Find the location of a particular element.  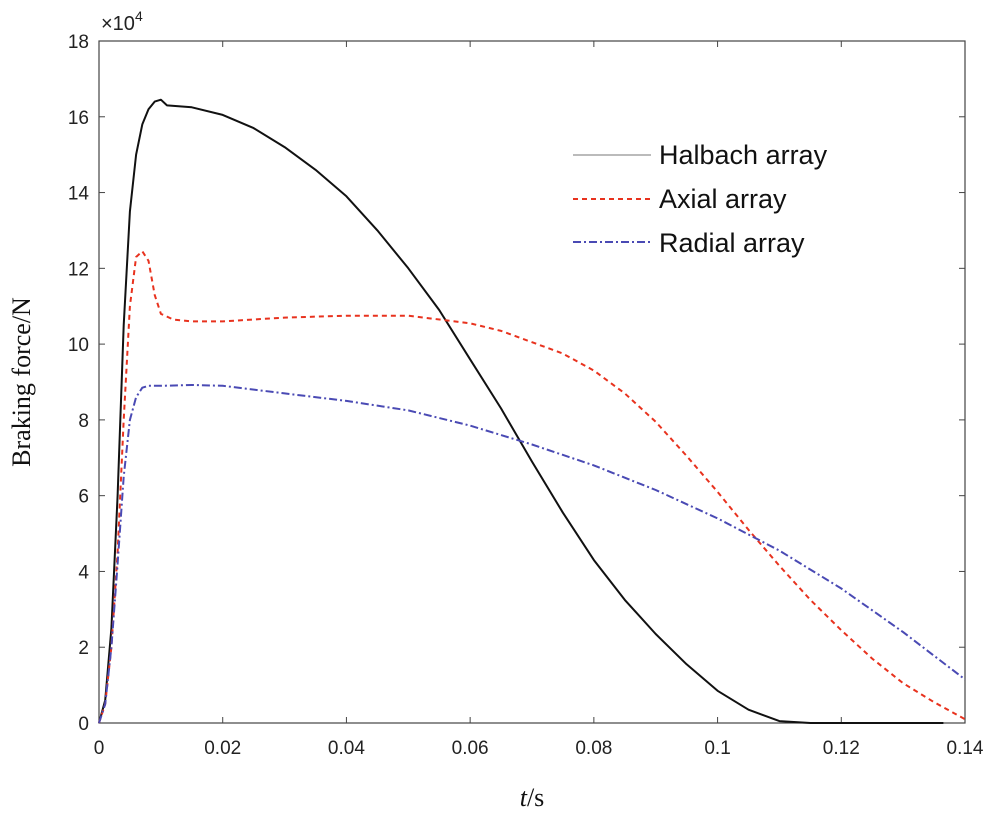

legend: Halbach array Axial array Radial array is located at coordinates (700, 199).